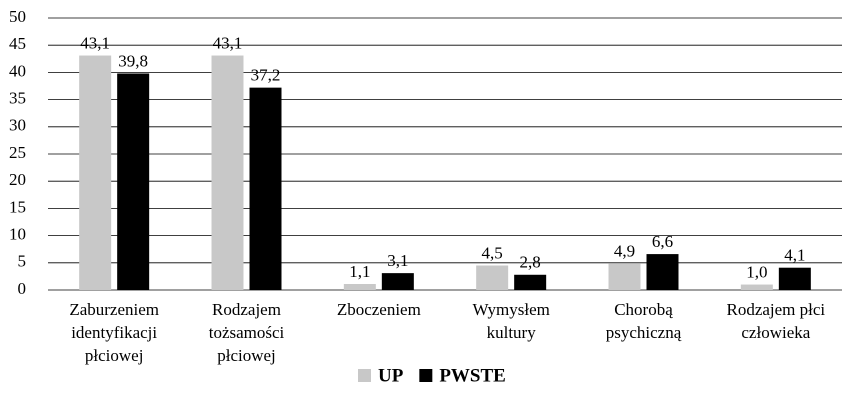  What do you see at coordinates (530, 262) in the screenshot?
I see `value-label: 2,8` at bounding box center [530, 262].